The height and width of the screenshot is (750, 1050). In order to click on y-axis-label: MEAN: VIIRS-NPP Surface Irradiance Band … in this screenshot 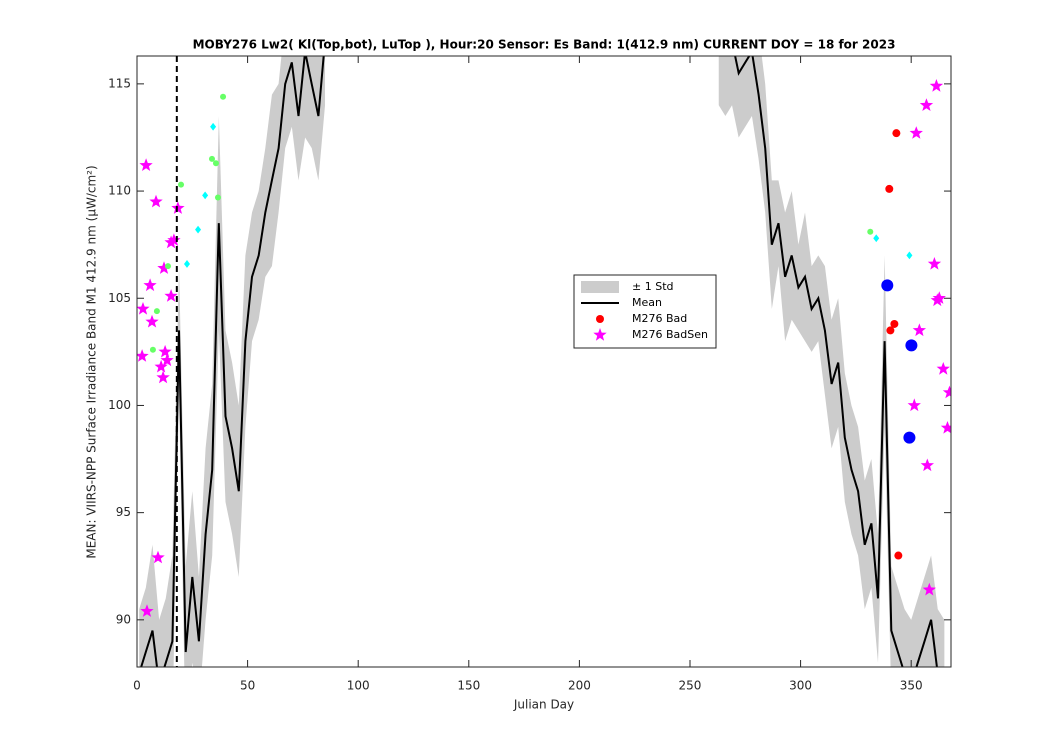, I will do `click(92, 361)`.